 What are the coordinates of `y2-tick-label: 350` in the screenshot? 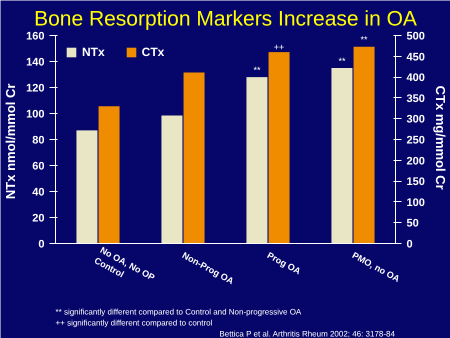 It's located at (415, 98).